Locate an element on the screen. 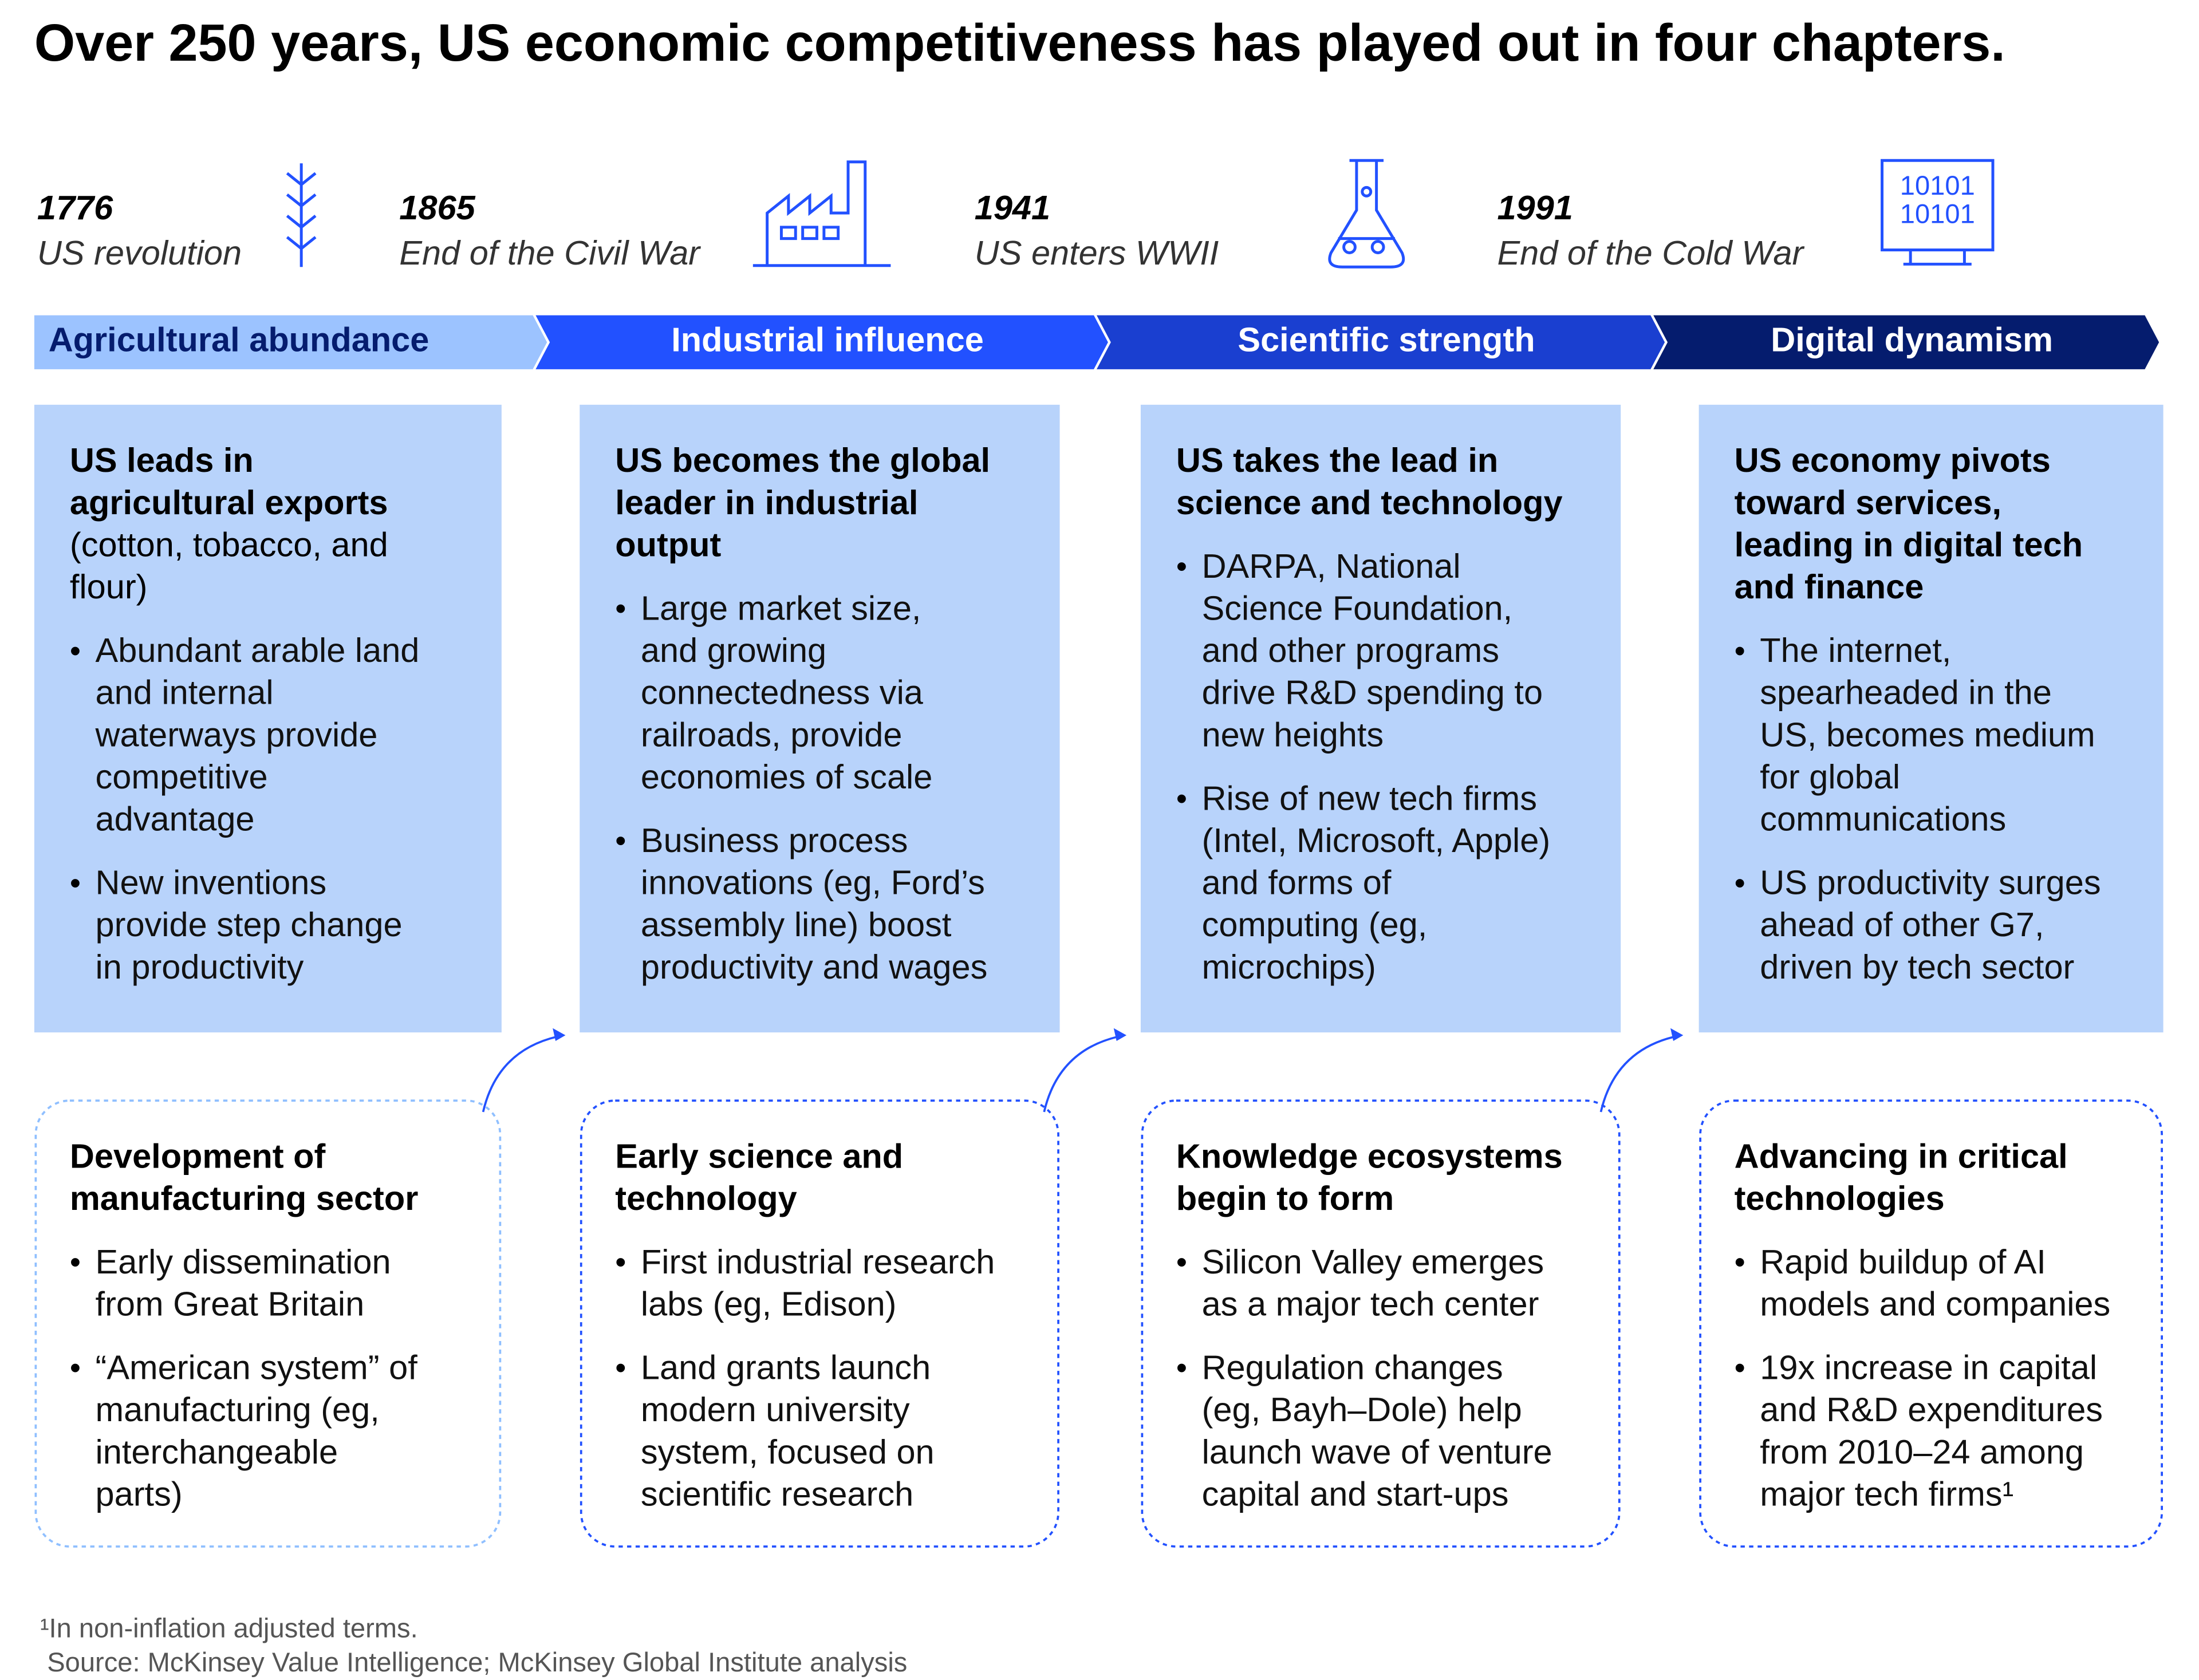  bullet-text: and other programs is located at coordinates (1350, 650).